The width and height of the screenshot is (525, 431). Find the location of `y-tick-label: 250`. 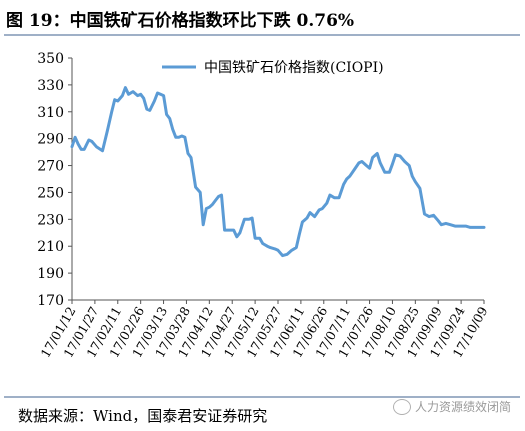

y-tick-label: 250 is located at coordinates (50, 193).